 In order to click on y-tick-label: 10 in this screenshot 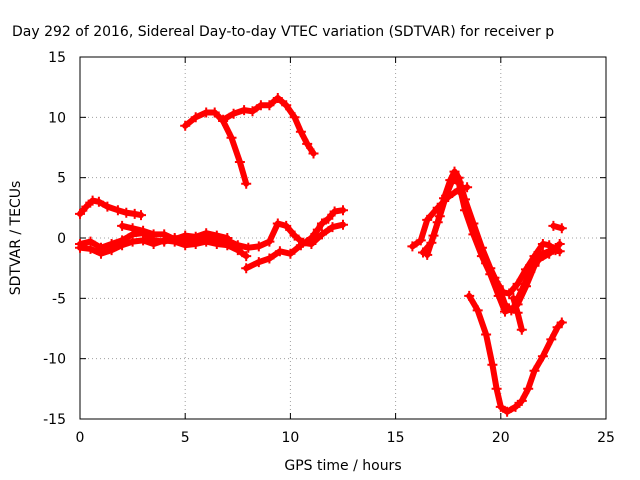, I will do `click(57, 118)`.